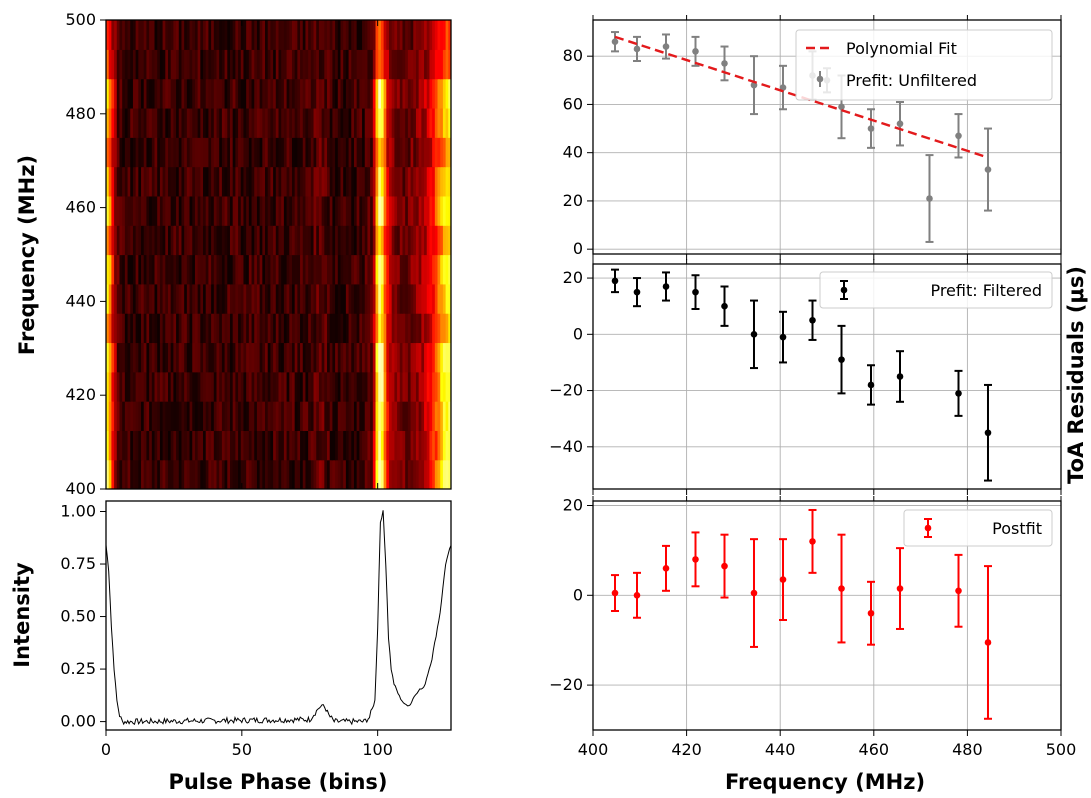  I want to click on unfiltered-point, so click(637, 49).